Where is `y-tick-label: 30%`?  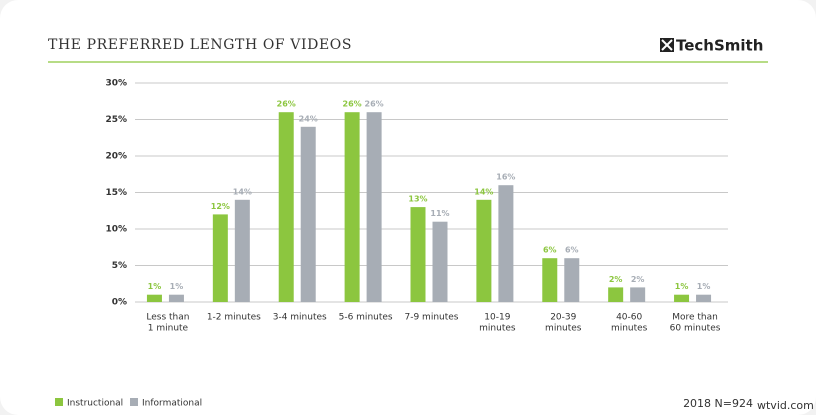 y-tick-label: 30% is located at coordinates (116, 84).